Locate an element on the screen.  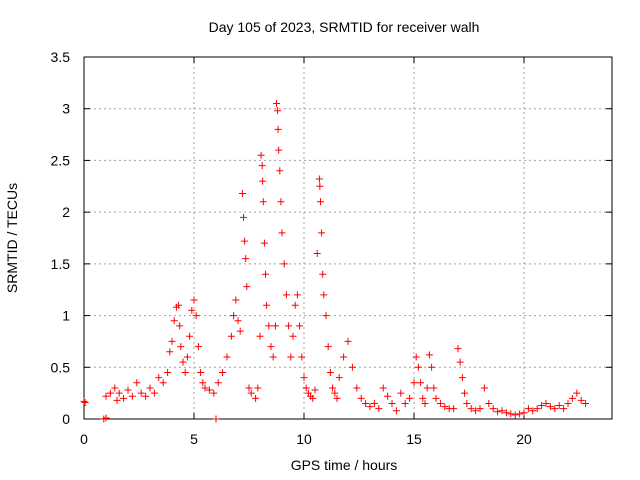
y-tick-label: 1 is located at coordinates (66, 316).